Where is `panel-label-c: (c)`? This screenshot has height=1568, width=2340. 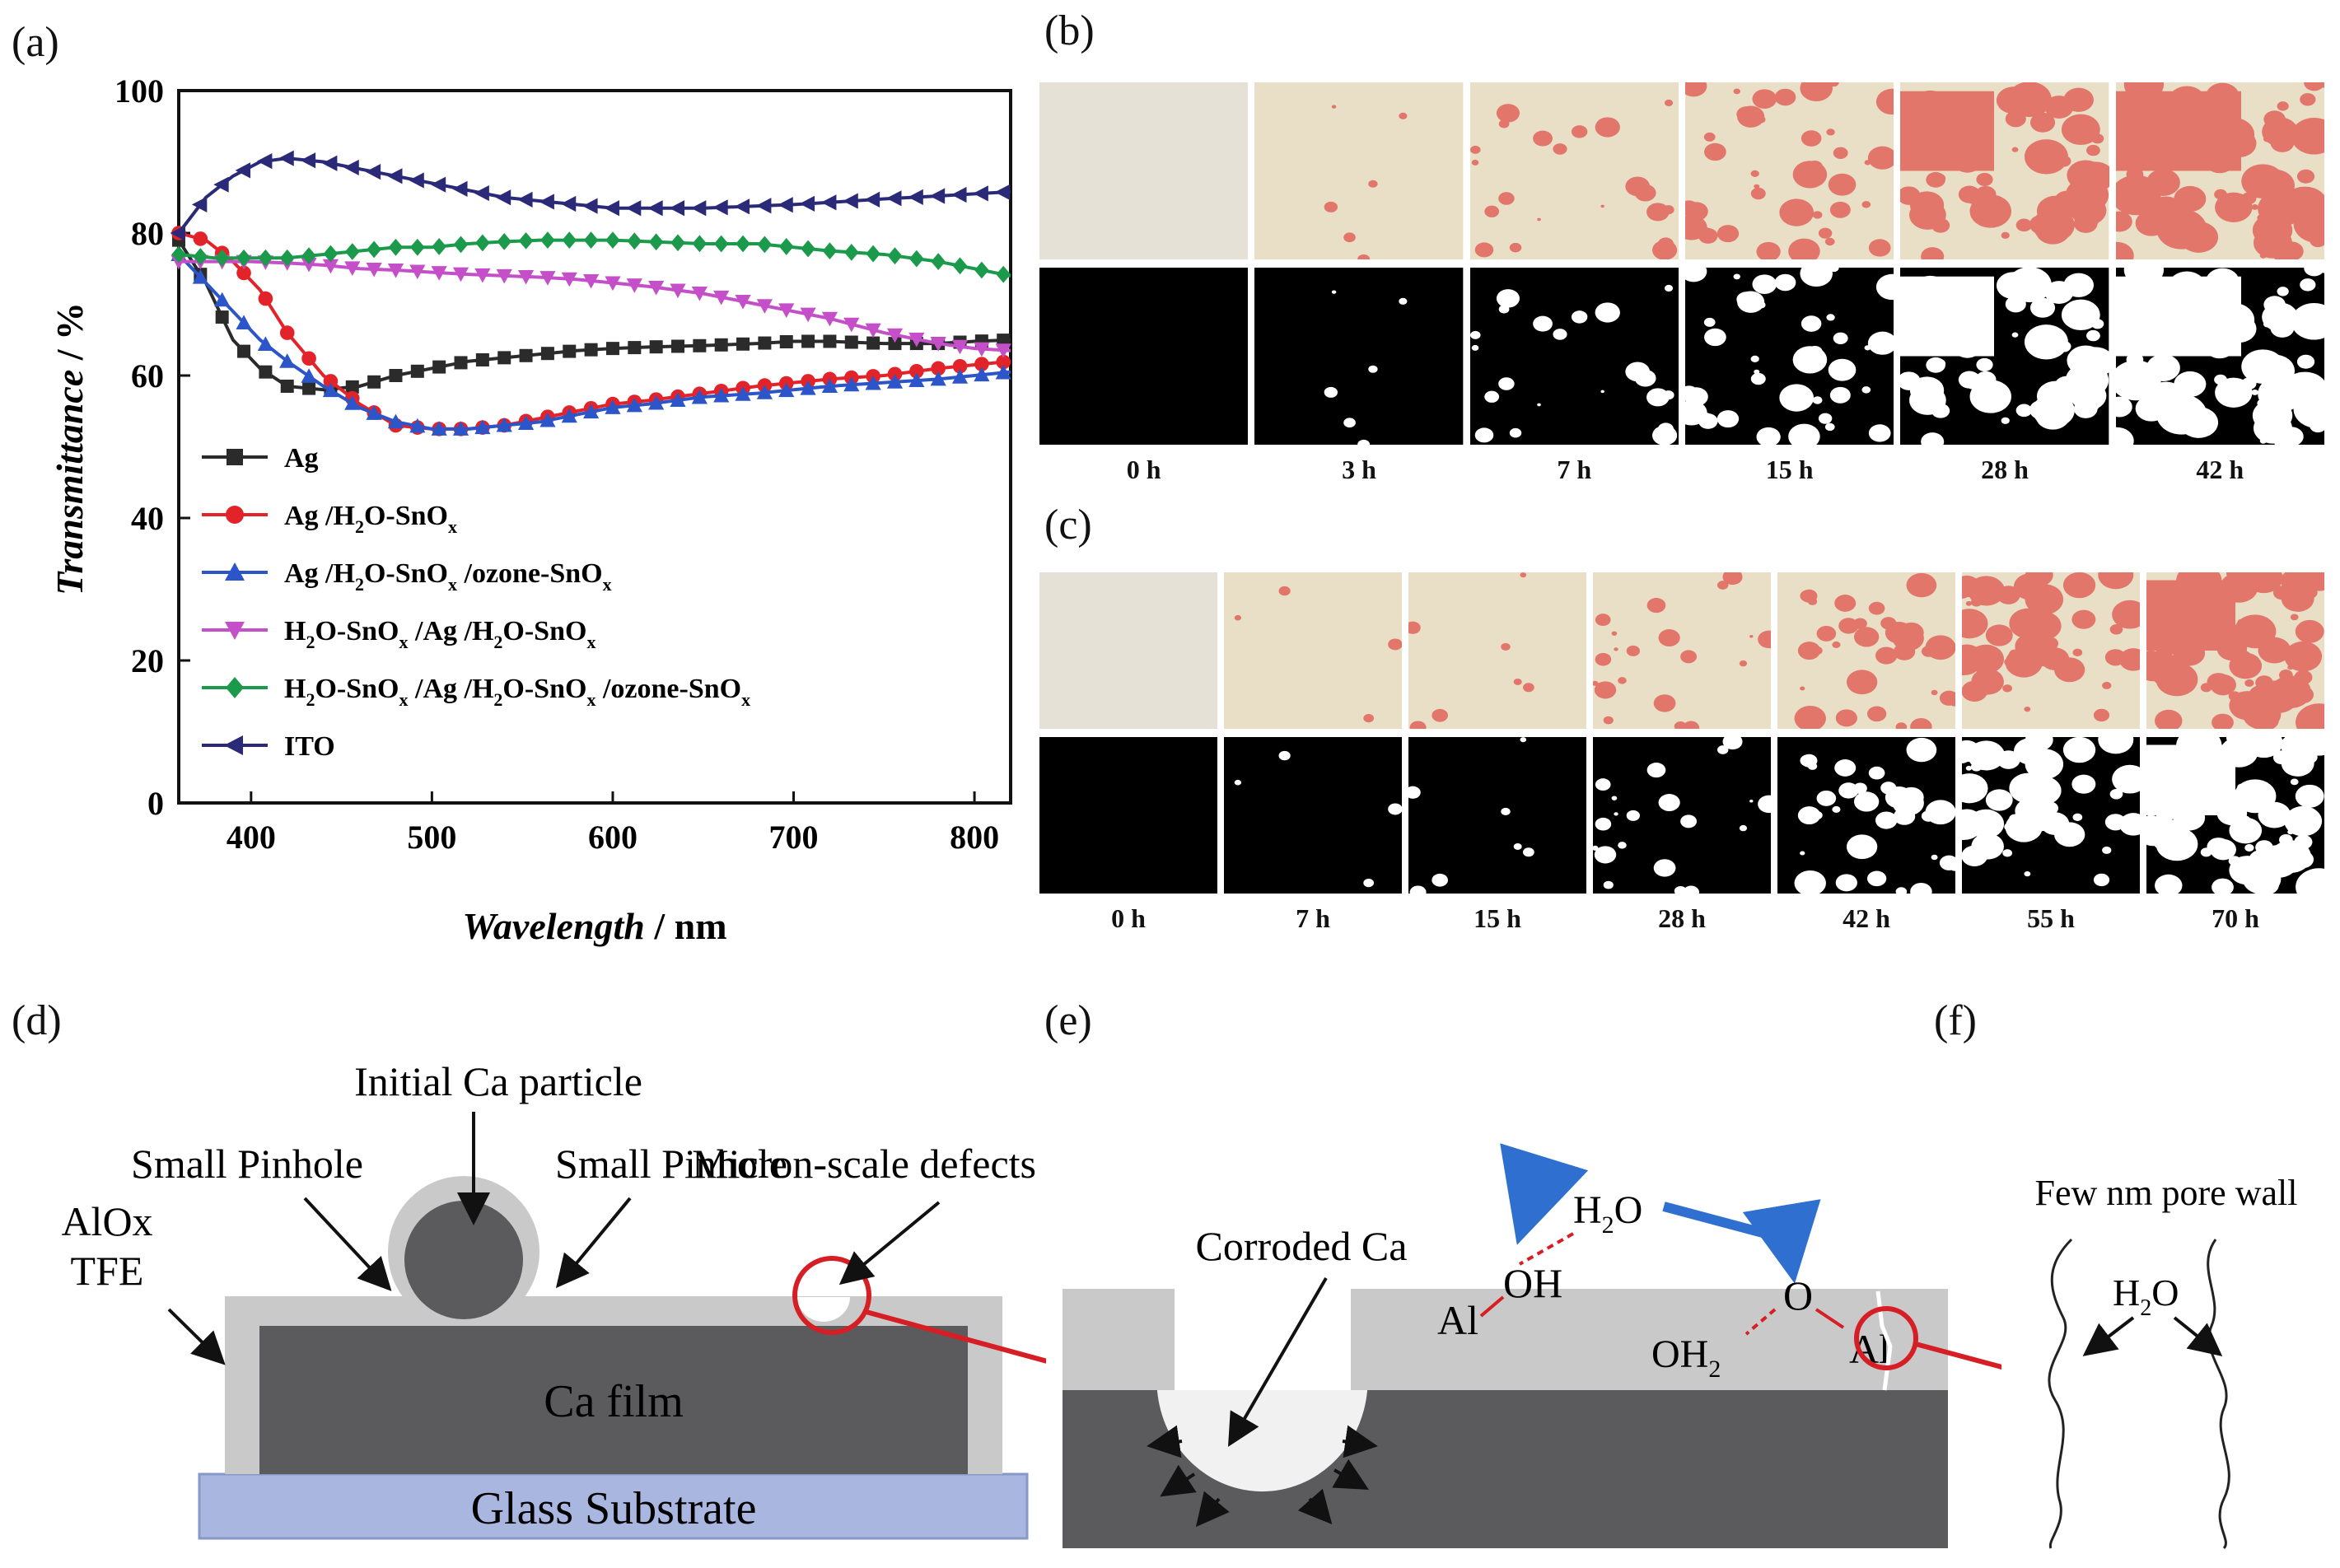
panel-label-c: (c) is located at coordinates (1068, 525).